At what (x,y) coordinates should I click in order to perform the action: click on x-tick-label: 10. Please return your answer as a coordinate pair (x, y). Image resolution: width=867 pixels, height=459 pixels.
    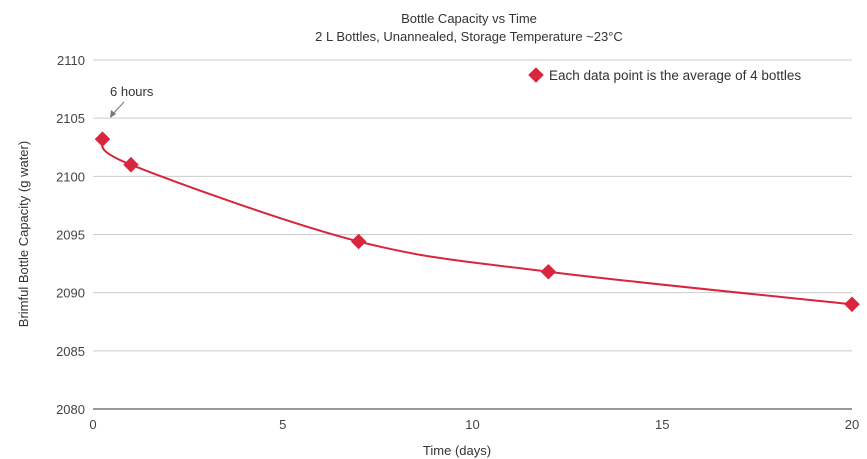
    Looking at the image, I should click on (472, 424).